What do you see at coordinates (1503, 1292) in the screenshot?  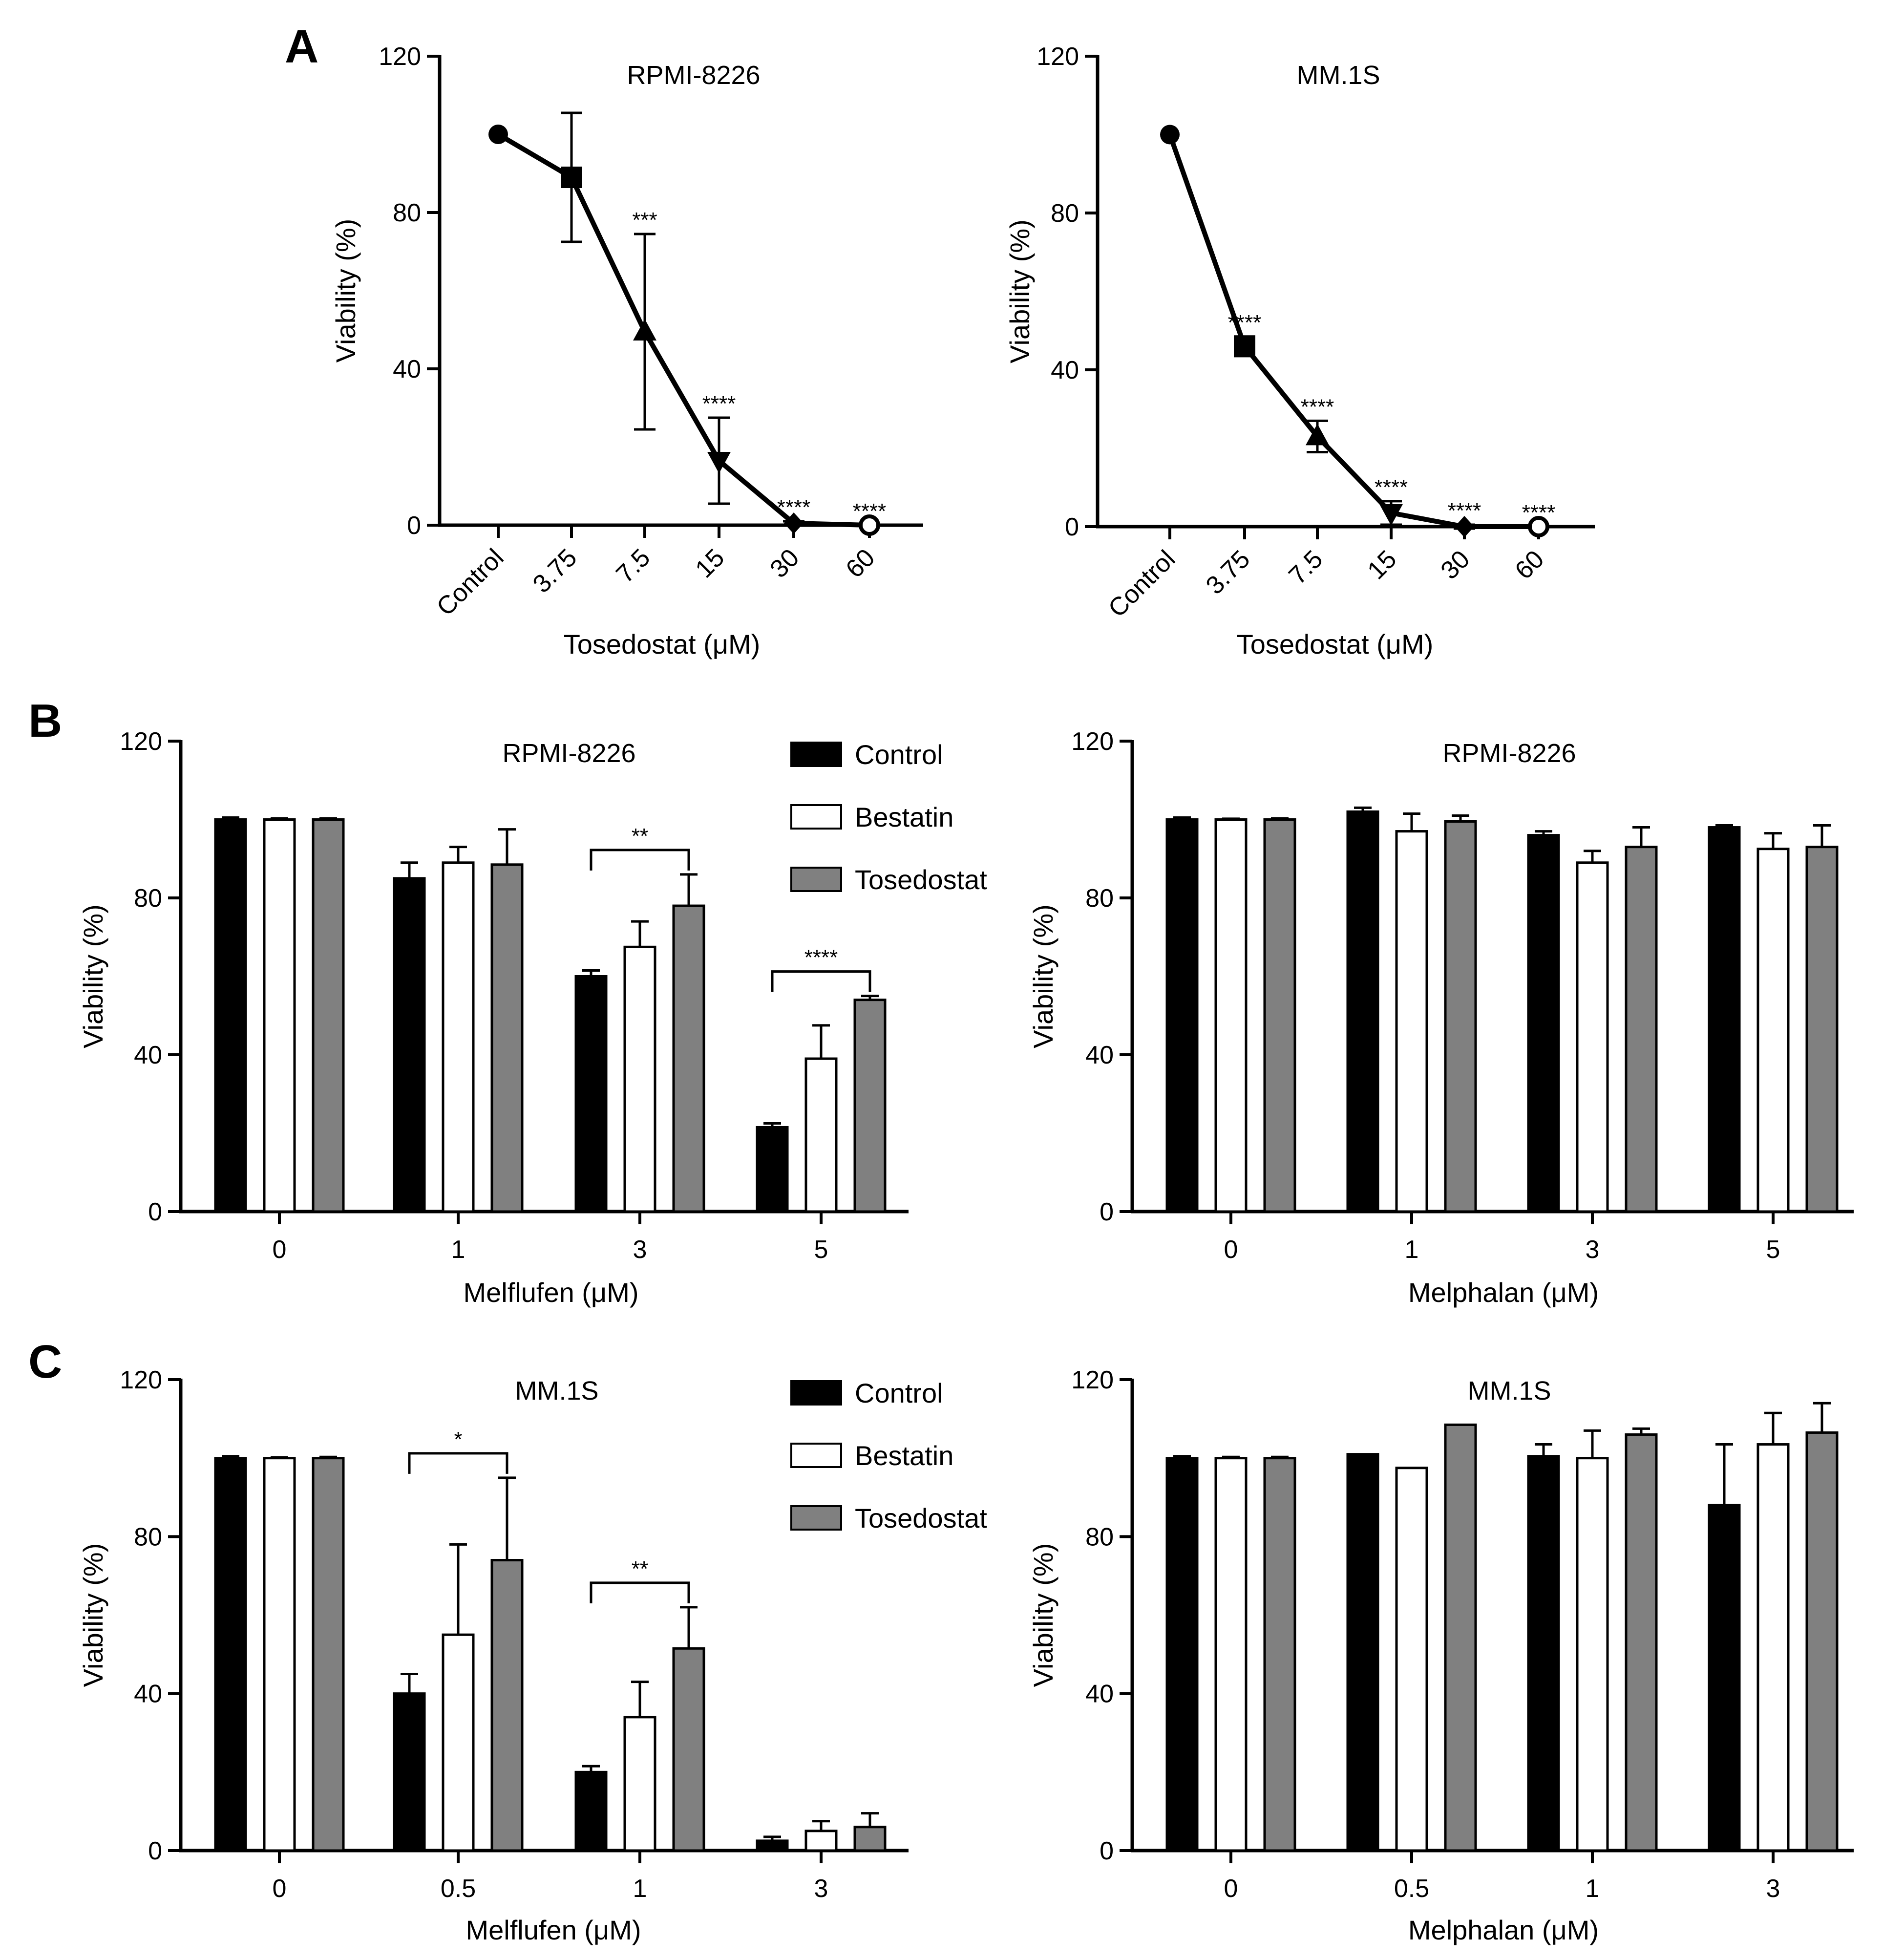 I see `x-axis-title: Melphalan (μM)` at bounding box center [1503, 1292].